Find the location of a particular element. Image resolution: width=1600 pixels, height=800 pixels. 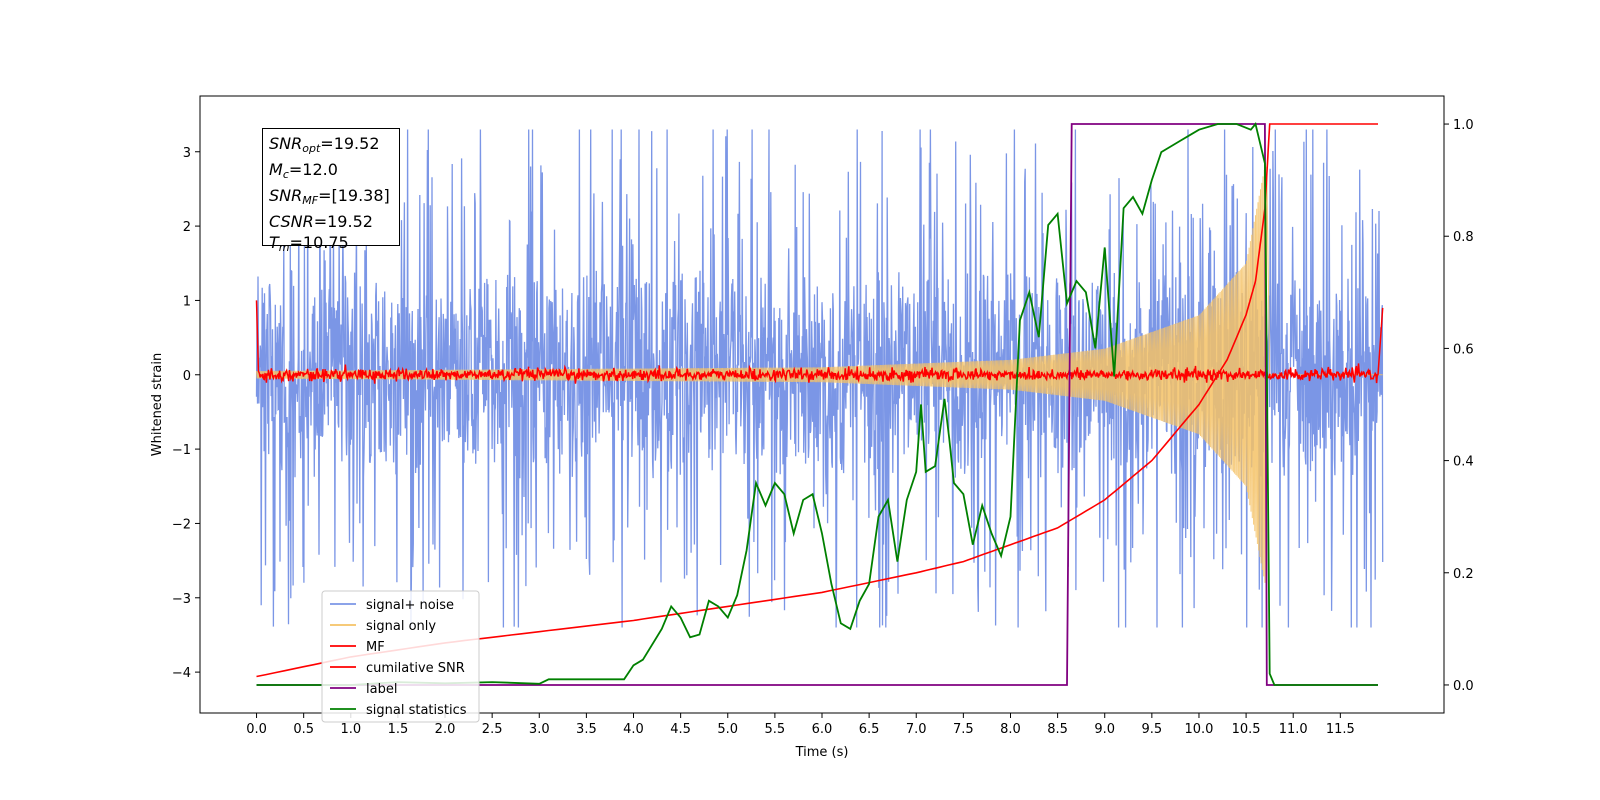

x-tick-label: 11.5 is located at coordinates (1340, 729).